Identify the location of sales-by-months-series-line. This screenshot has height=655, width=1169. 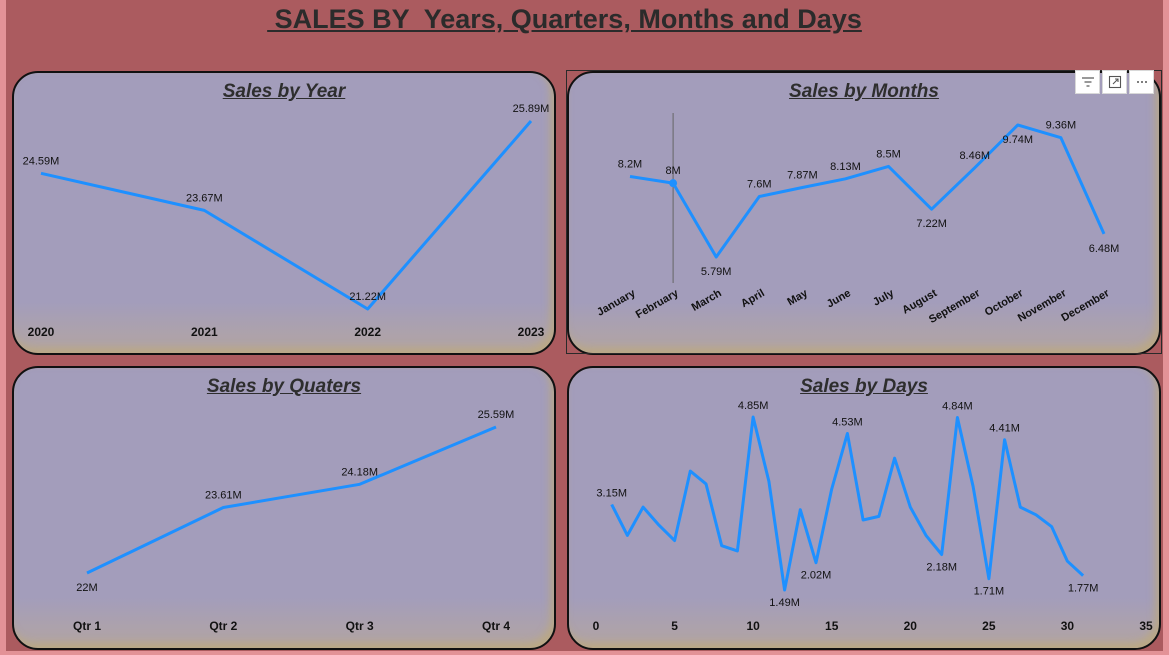
(867, 191).